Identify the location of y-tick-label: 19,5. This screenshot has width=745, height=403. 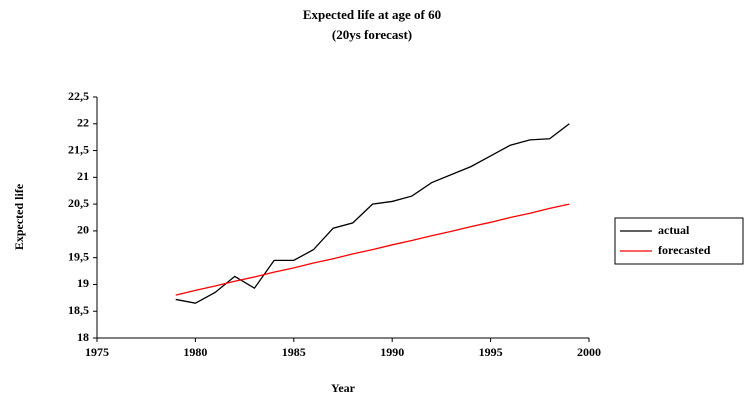
(78, 256).